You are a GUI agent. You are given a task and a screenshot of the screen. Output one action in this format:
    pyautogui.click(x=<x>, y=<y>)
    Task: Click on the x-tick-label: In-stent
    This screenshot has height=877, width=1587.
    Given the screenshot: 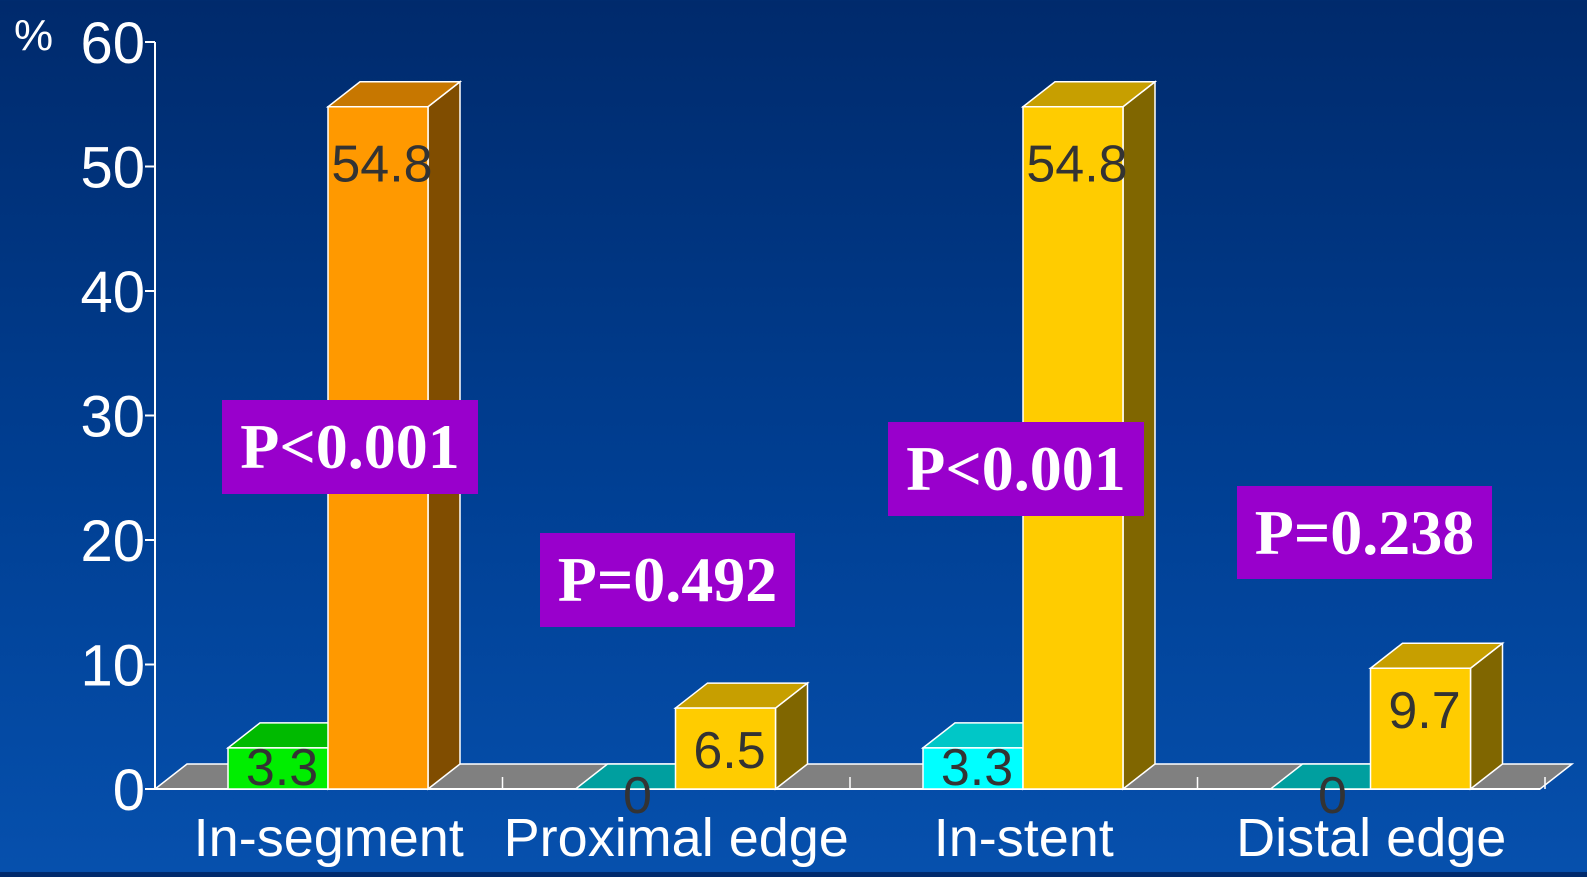 What is the action you would take?
    pyautogui.click(x=1024, y=838)
    